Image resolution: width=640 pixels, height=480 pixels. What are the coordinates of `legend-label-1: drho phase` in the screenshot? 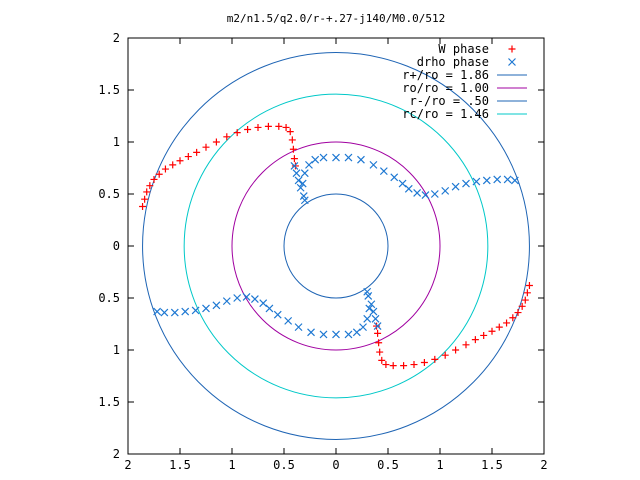 It's located at (453, 62).